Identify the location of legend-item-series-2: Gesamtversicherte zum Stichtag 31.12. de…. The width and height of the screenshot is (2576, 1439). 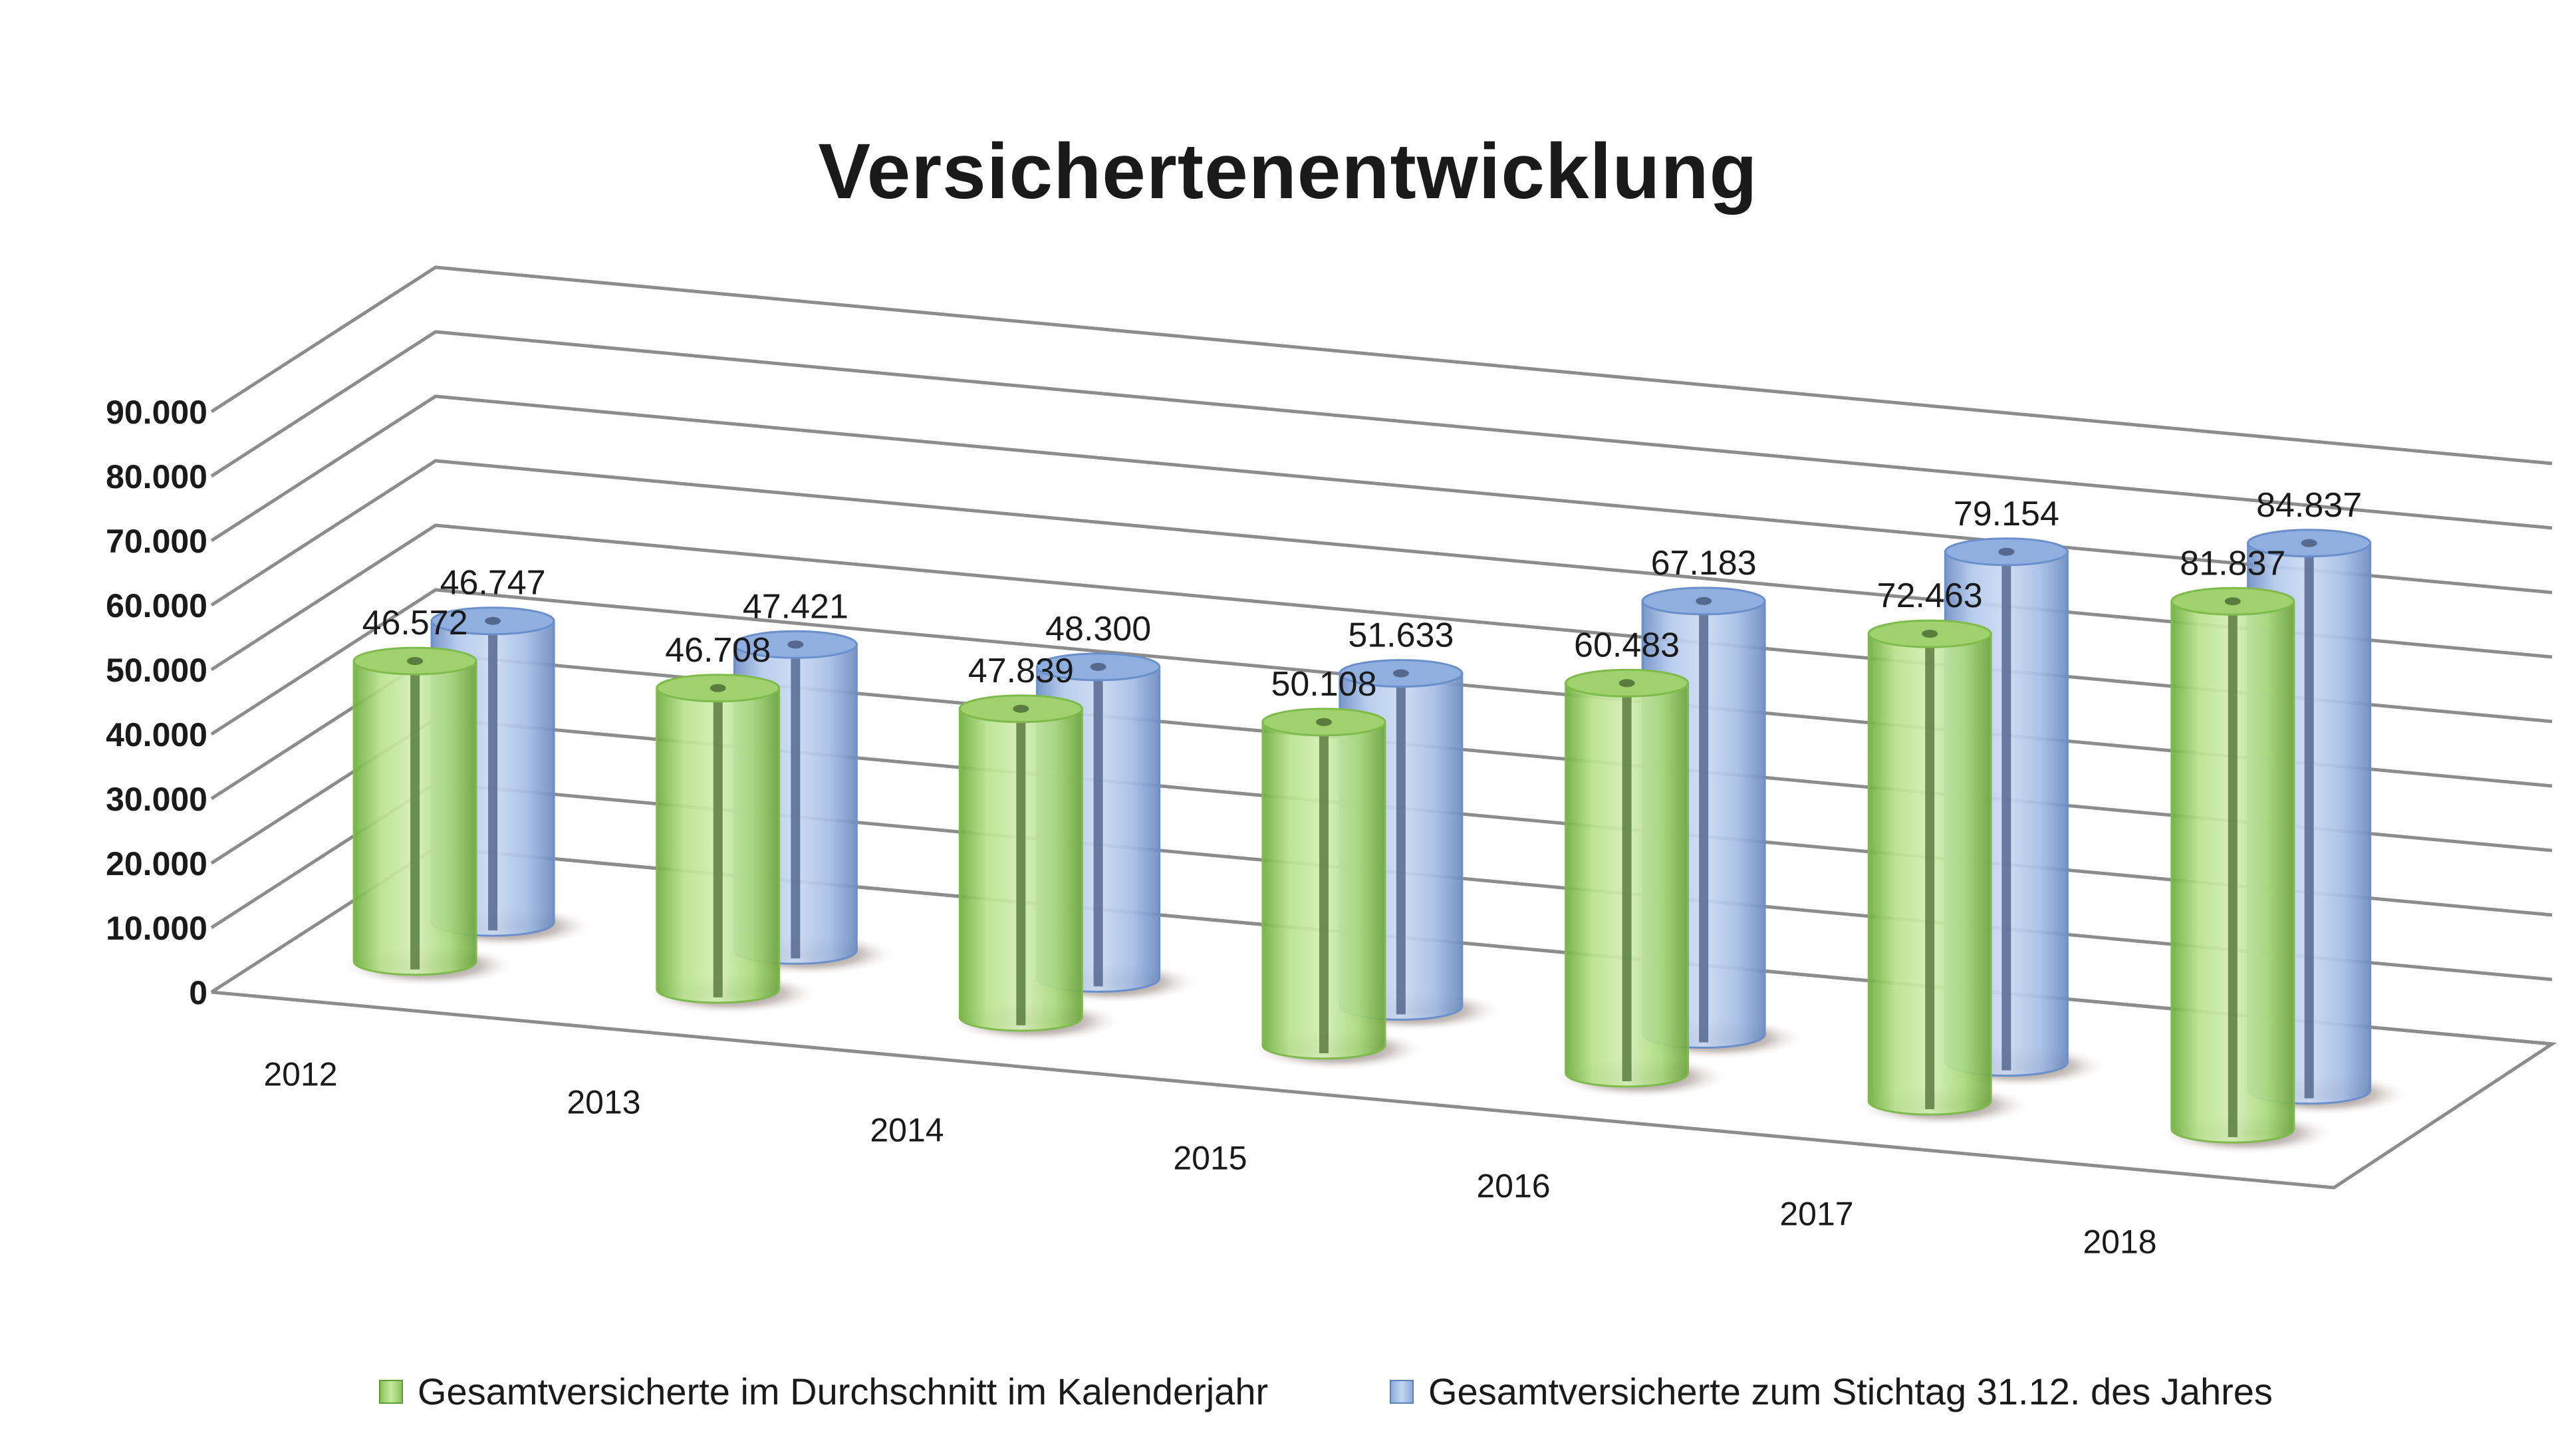
(1831, 1392).